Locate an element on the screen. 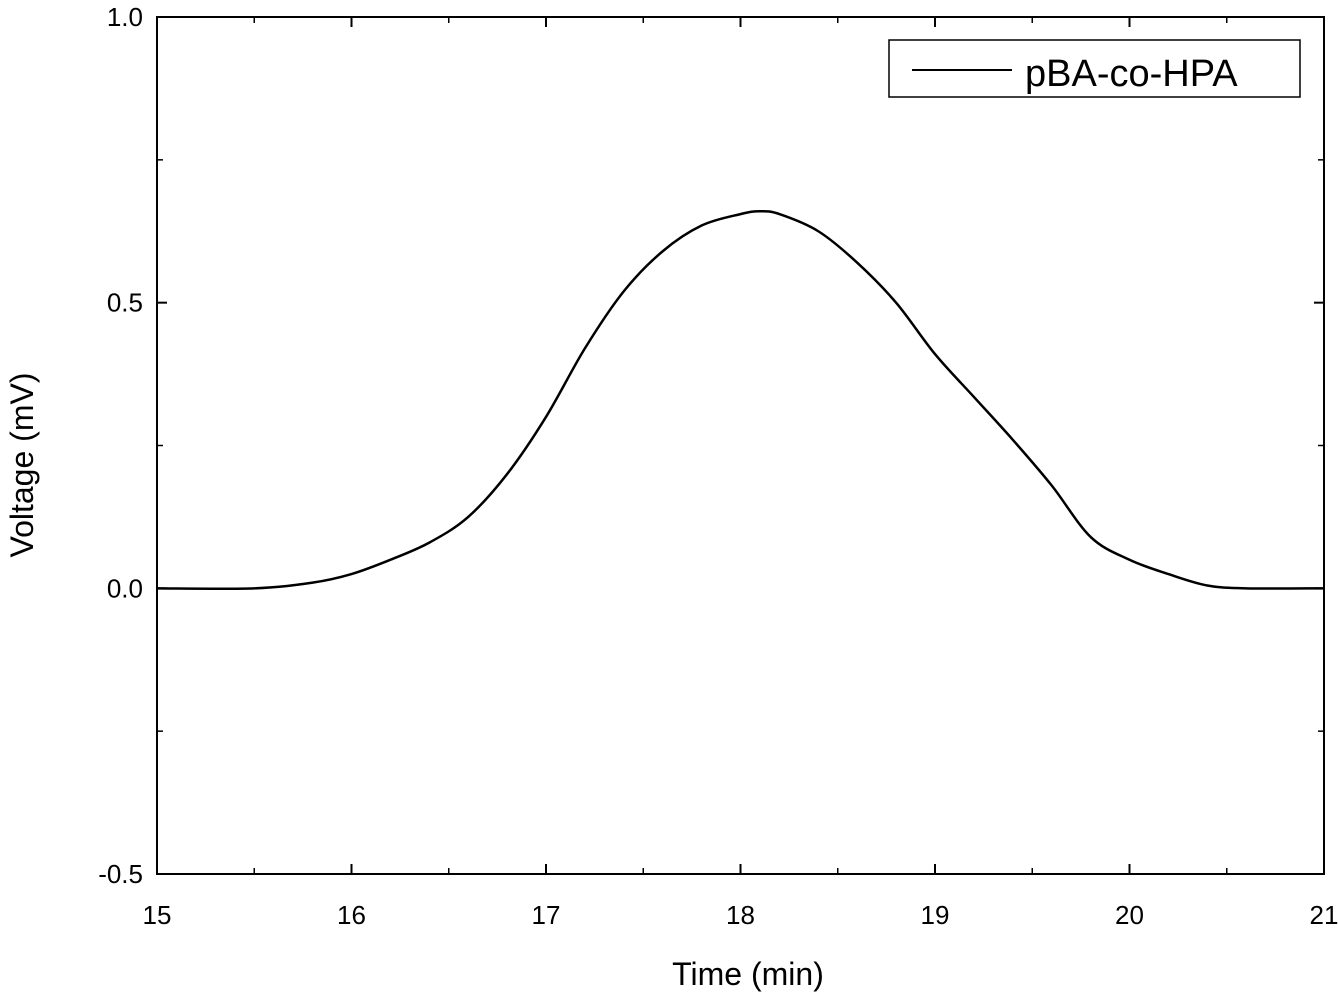  x-axis-title: Time (min) is located at coordinates (748, 974).